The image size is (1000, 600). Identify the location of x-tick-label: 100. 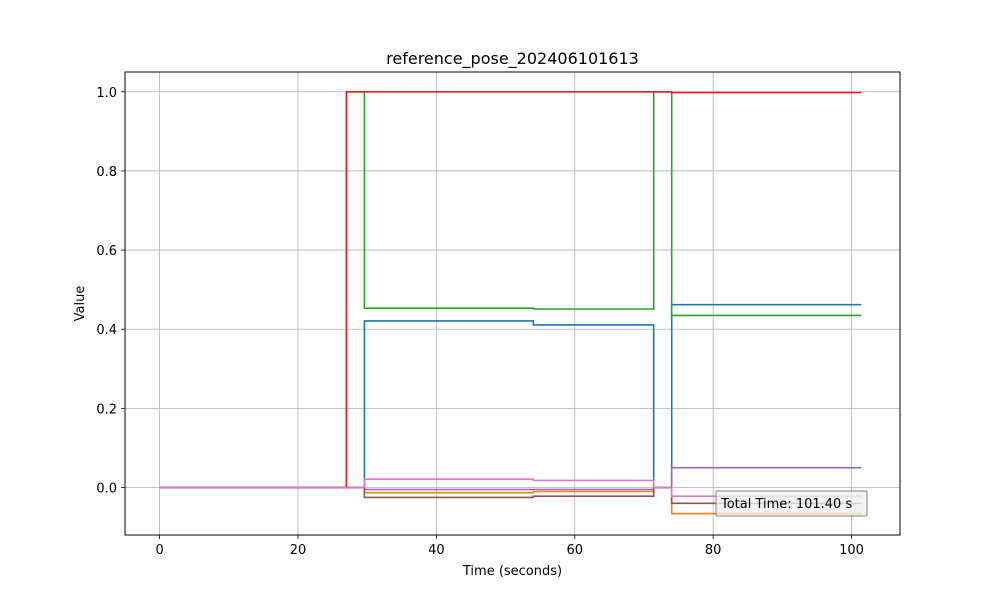
(851, 550).